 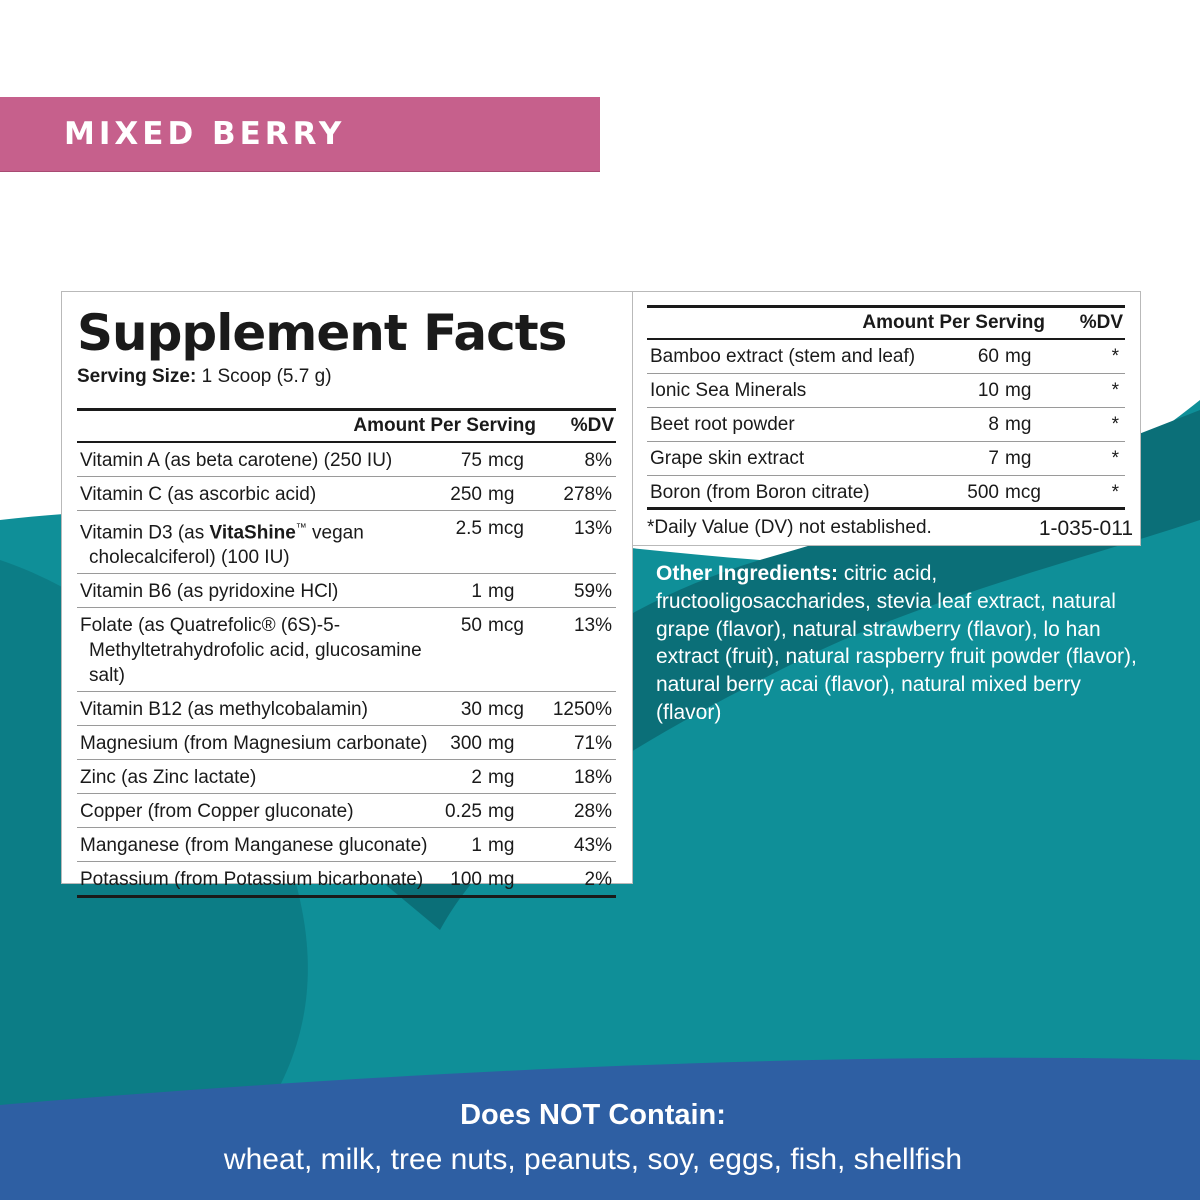 I want to click on nutrient-qty: 30, so click(x=471, y=710).